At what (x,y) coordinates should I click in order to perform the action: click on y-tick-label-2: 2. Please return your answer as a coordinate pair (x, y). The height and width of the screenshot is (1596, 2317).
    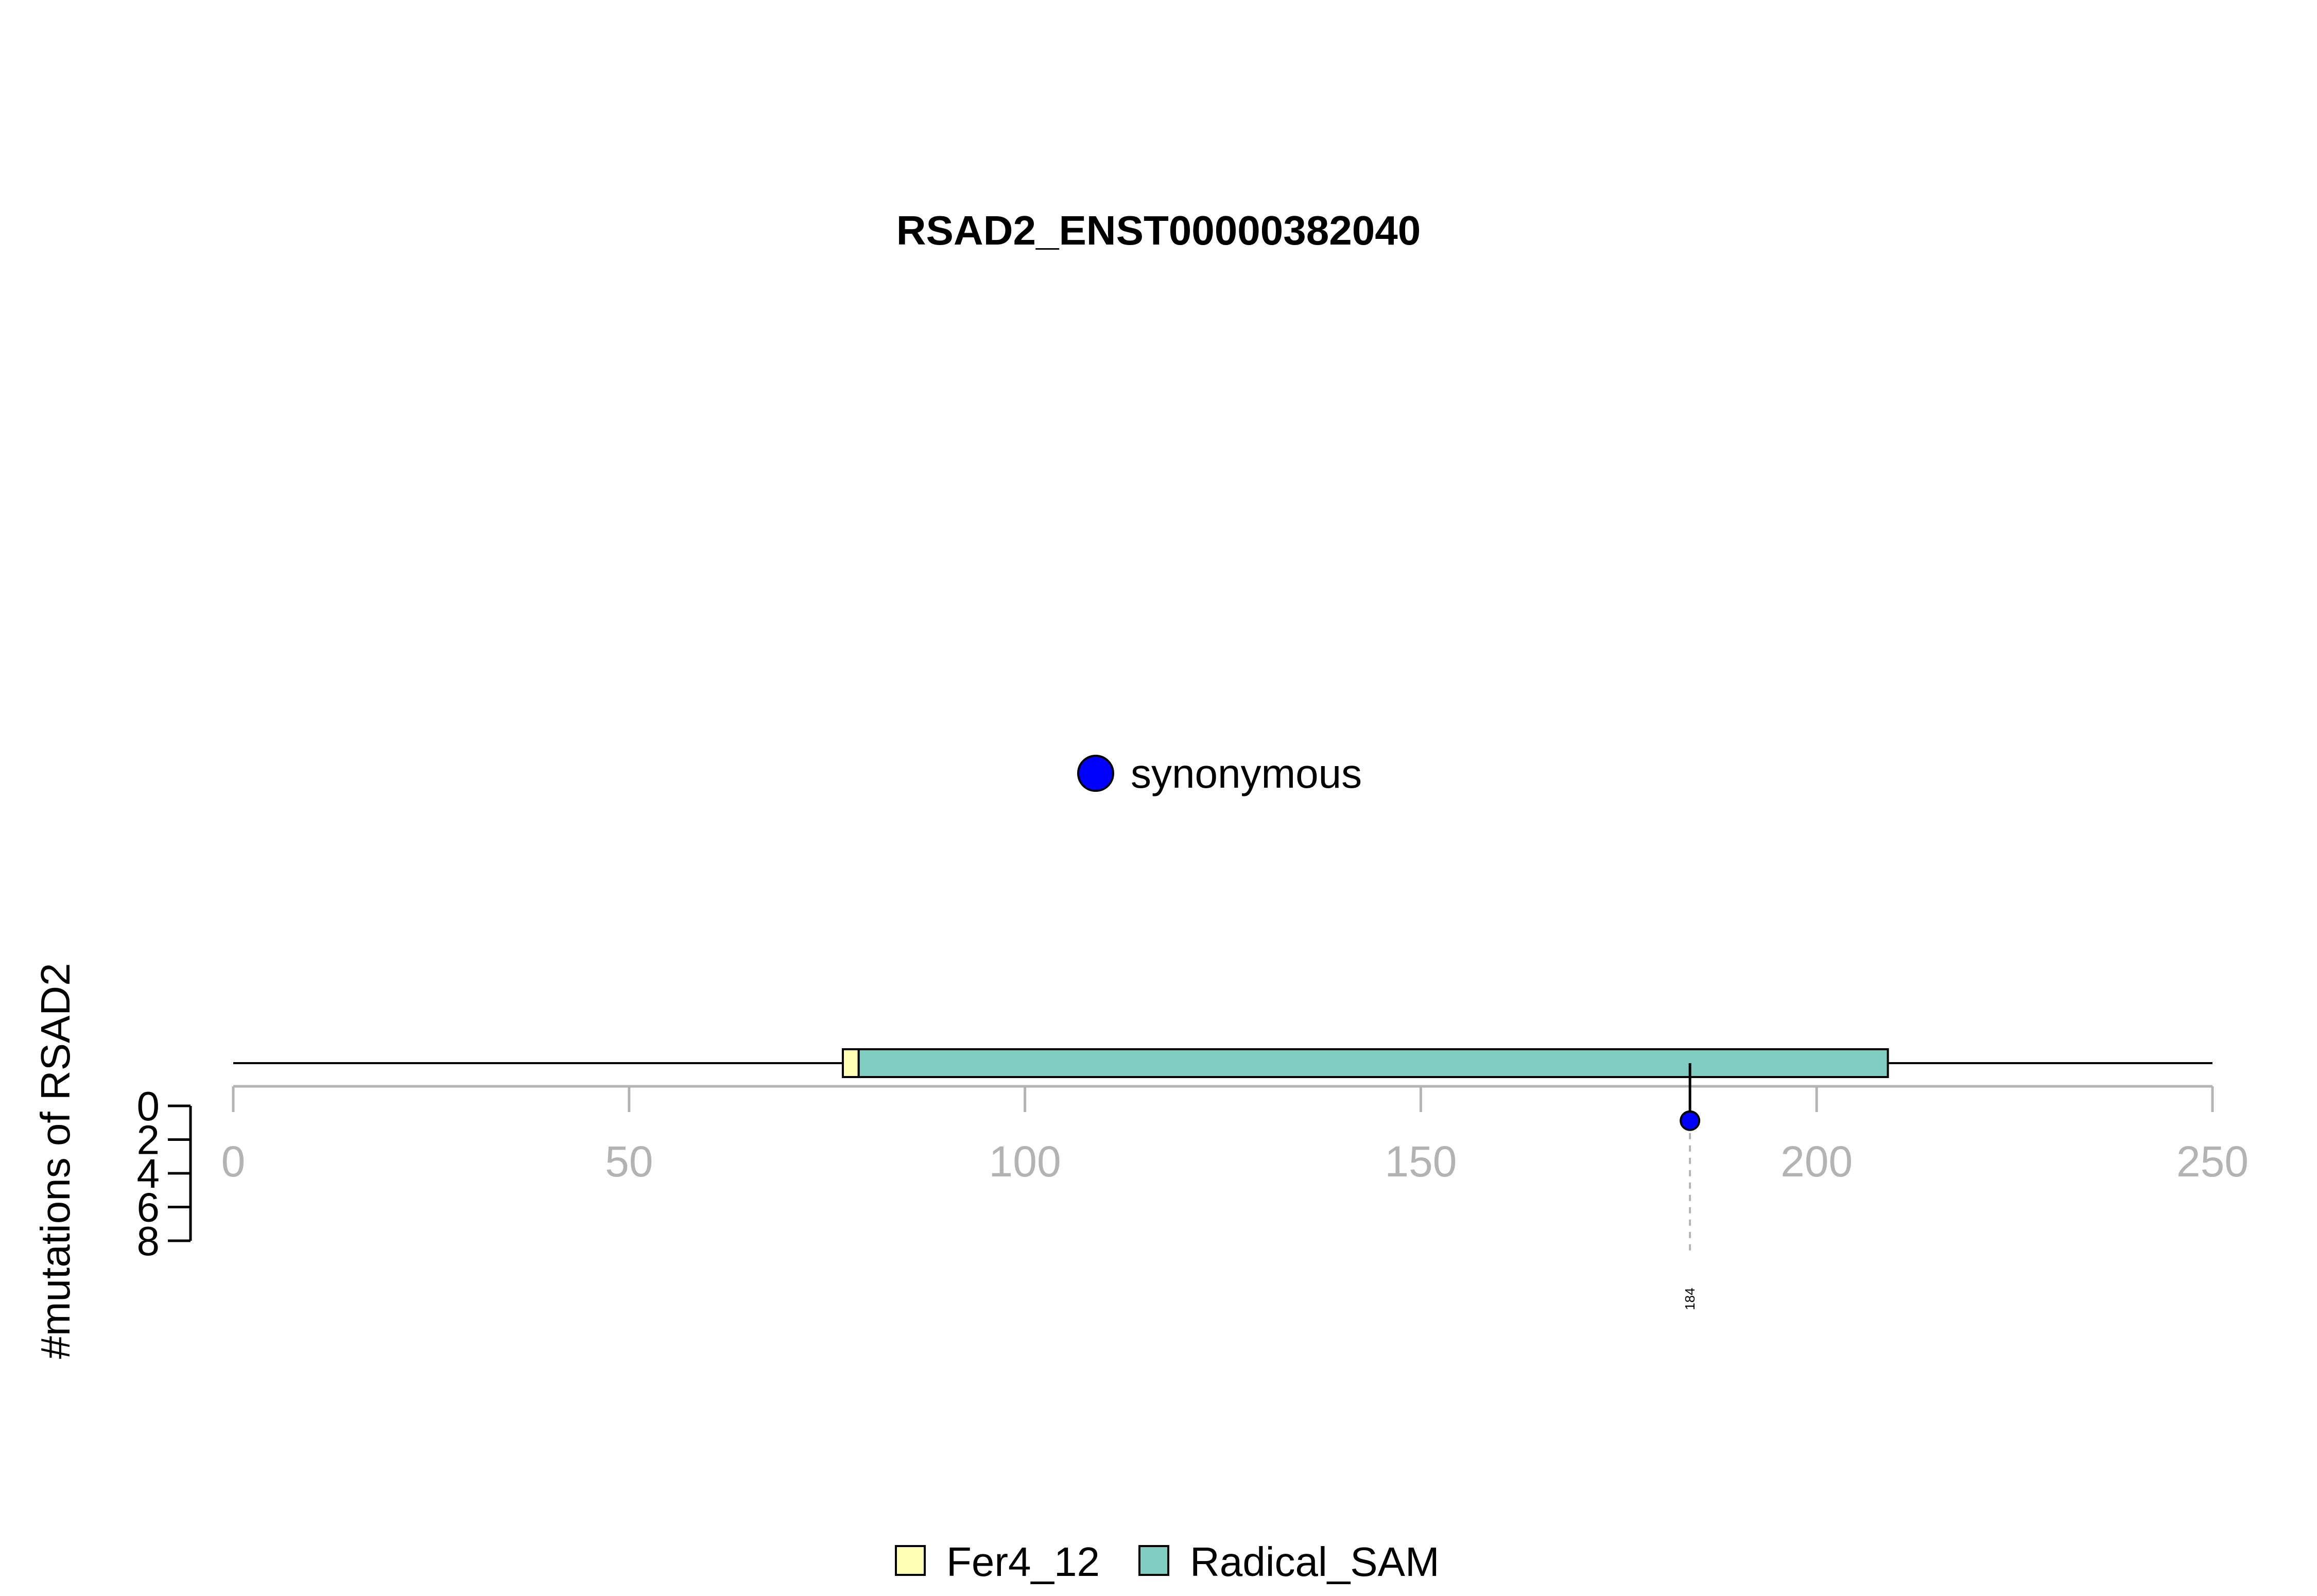
    Looking at the image, I should click on (148, 1140).